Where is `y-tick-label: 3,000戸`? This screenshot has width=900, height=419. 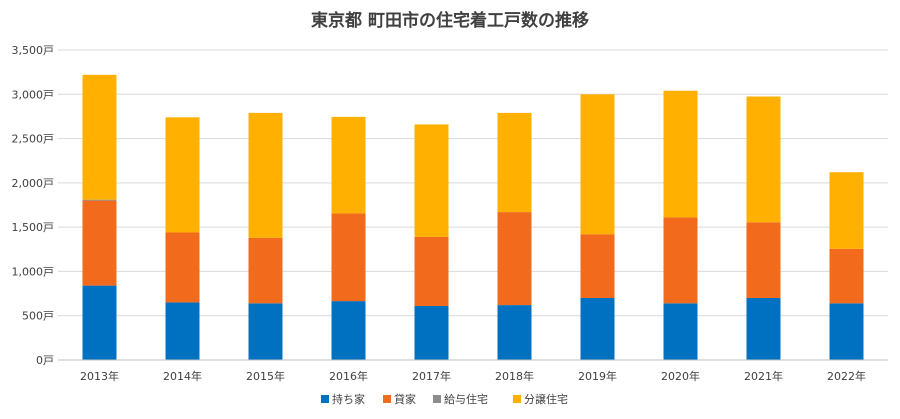
y-tick-label: 3,000戸 is located at coordinates (33, 94).